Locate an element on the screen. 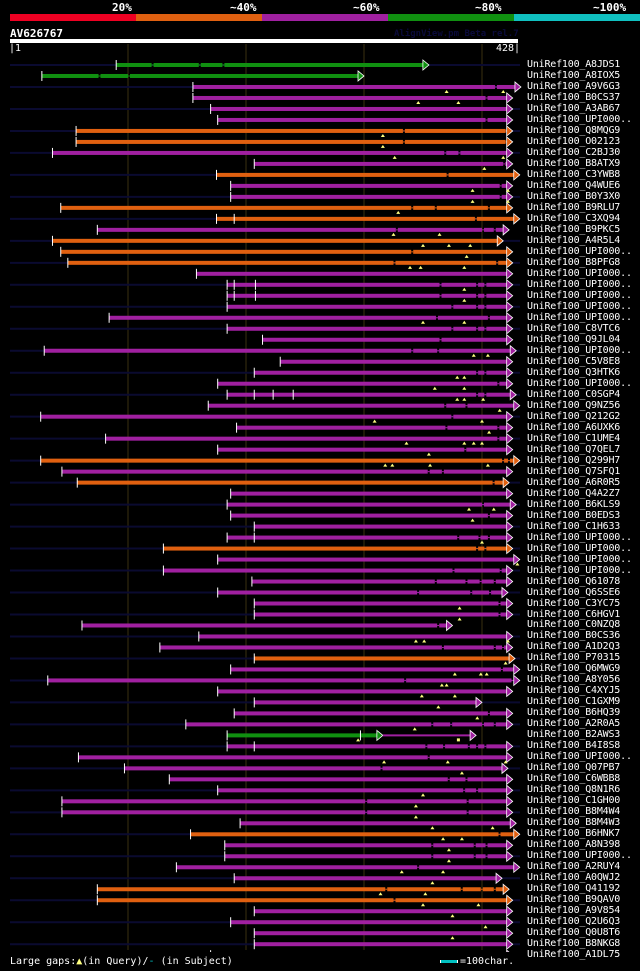 The image size is (640, 971). hit-label: UniRef100_C3YWB8 is located at coordinates (574, 174).